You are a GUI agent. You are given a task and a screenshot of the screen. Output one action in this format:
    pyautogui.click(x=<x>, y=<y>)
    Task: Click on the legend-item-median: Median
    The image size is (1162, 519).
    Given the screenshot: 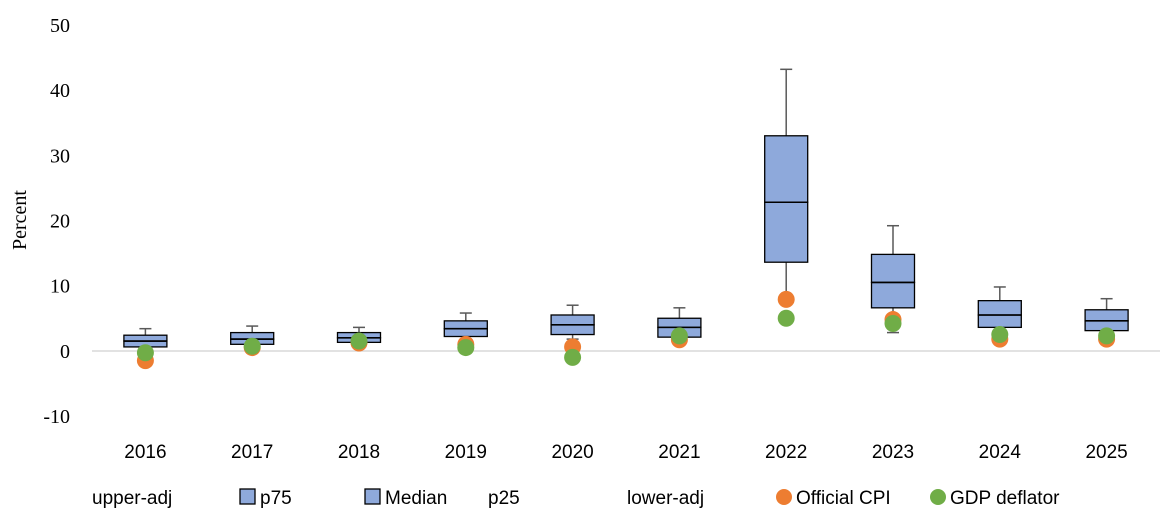 What is the action you would take?
    pyautogui.click(x=405, y=498)
    